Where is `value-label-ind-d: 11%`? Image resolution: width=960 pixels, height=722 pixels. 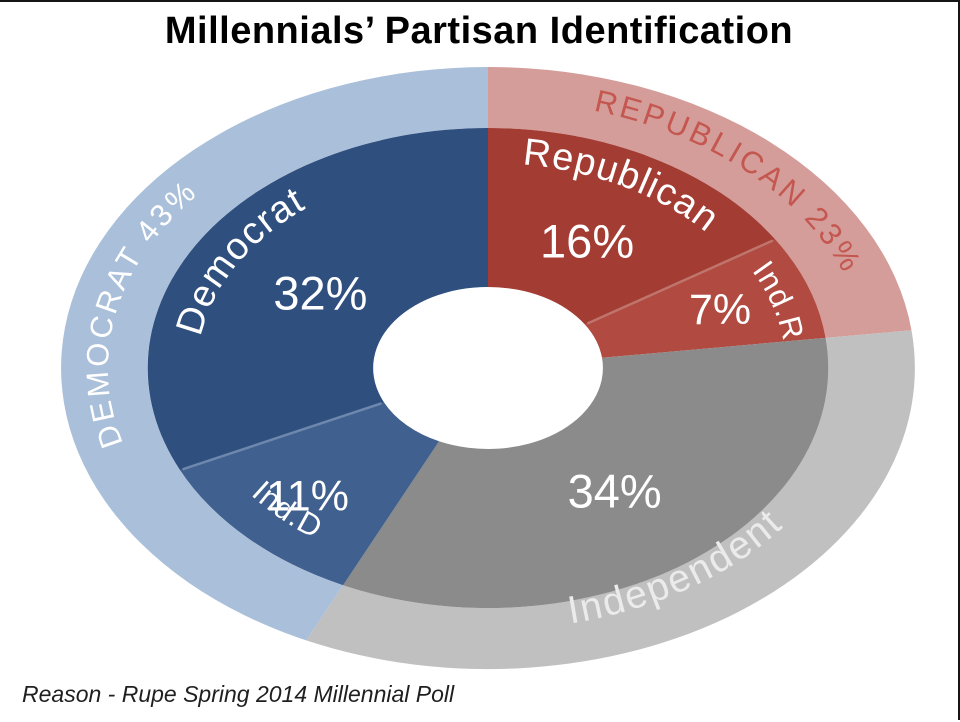
value-label-ind-d: 11% is located at coordinates (307, 496).